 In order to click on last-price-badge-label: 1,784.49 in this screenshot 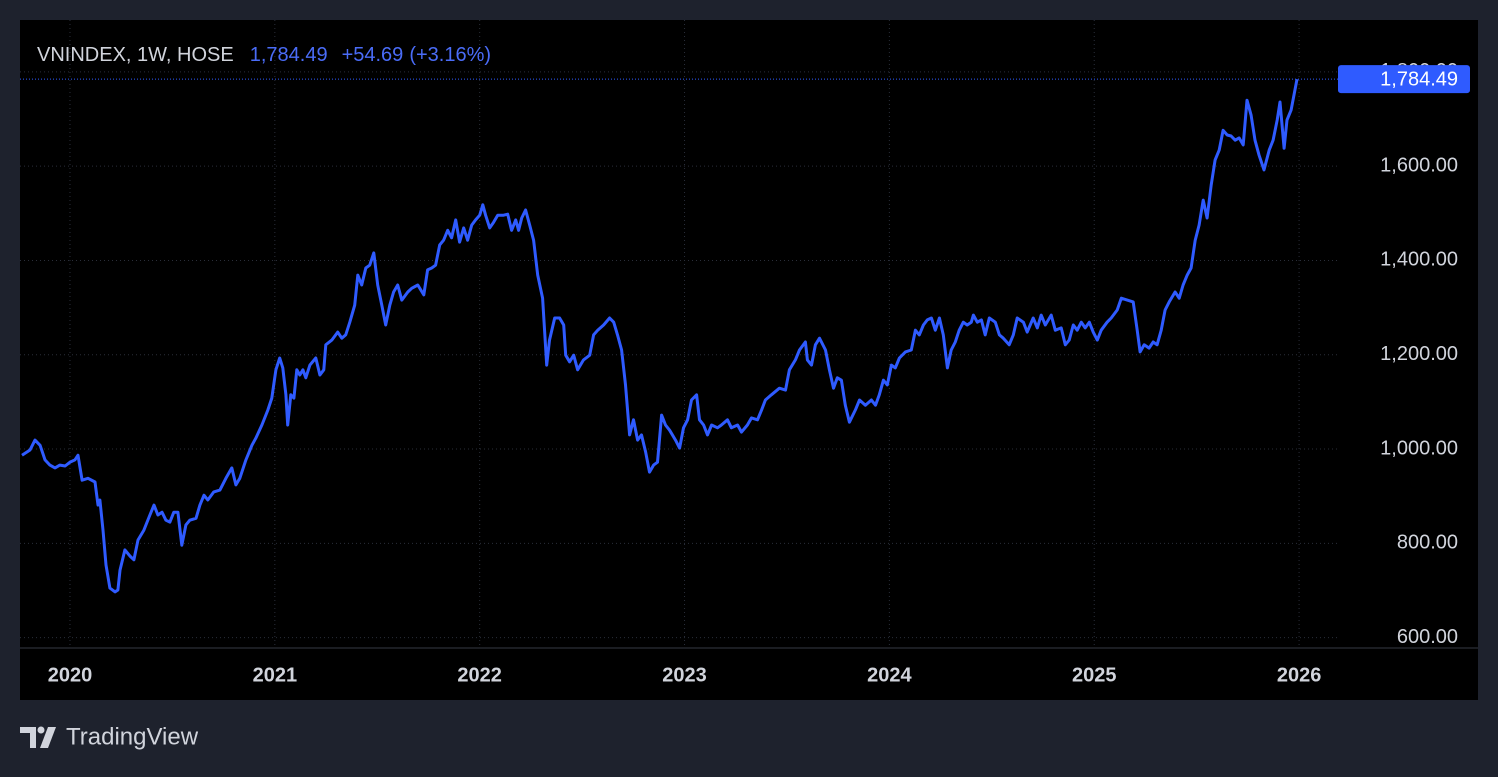, I will do `click(1419, 79)`.